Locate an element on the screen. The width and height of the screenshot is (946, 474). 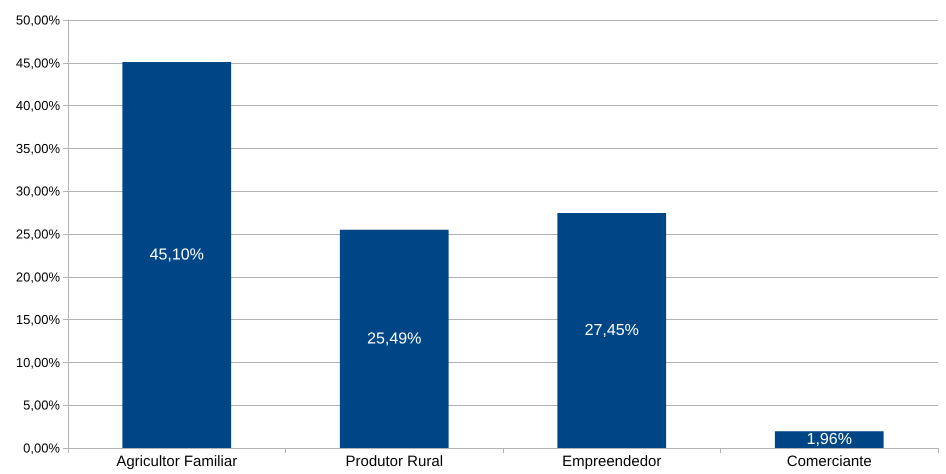
y-tick-label: 25,00% is located at coordinates (38, 234).